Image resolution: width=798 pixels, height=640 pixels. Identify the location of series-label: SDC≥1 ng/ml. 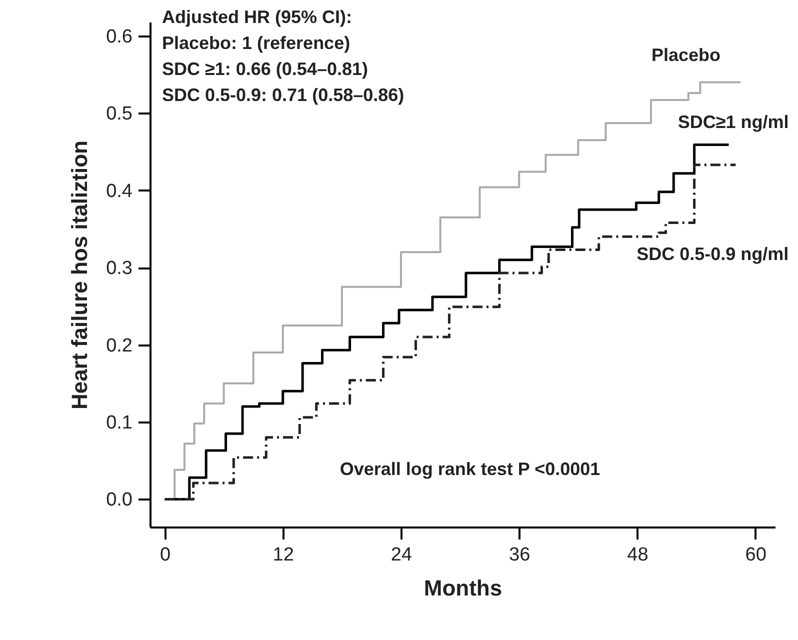
(733, 122).